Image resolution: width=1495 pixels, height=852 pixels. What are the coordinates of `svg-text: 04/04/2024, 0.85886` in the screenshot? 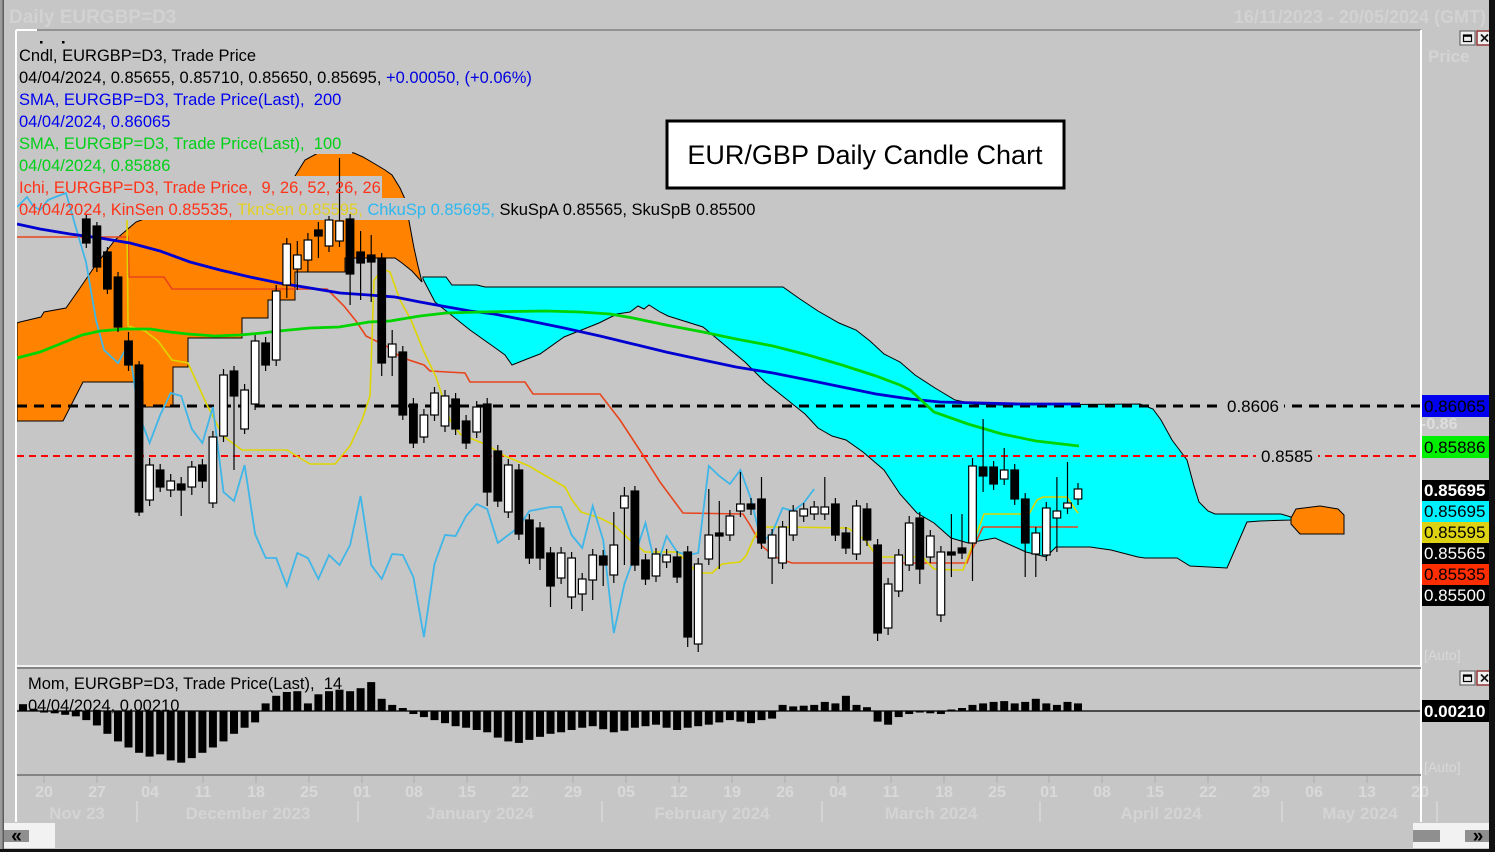 It's located at (94, 166).